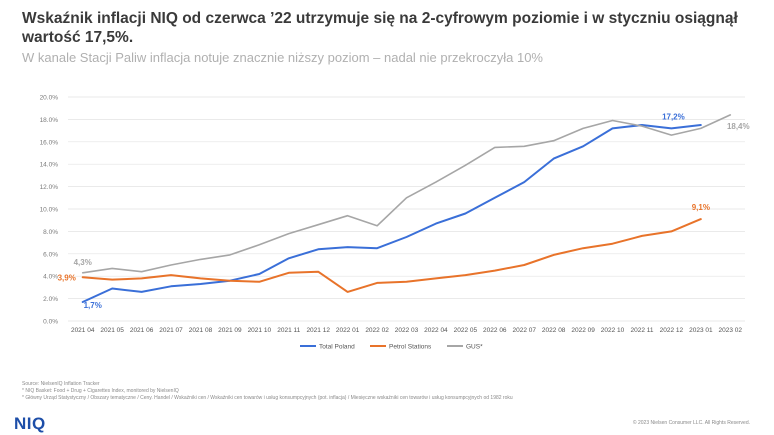 The image size is (774, 435). What do you see at coordinates (436, 330) in the screenshot?
I see `x-tick-label: 2022 04` at bounding box center [436, 330].